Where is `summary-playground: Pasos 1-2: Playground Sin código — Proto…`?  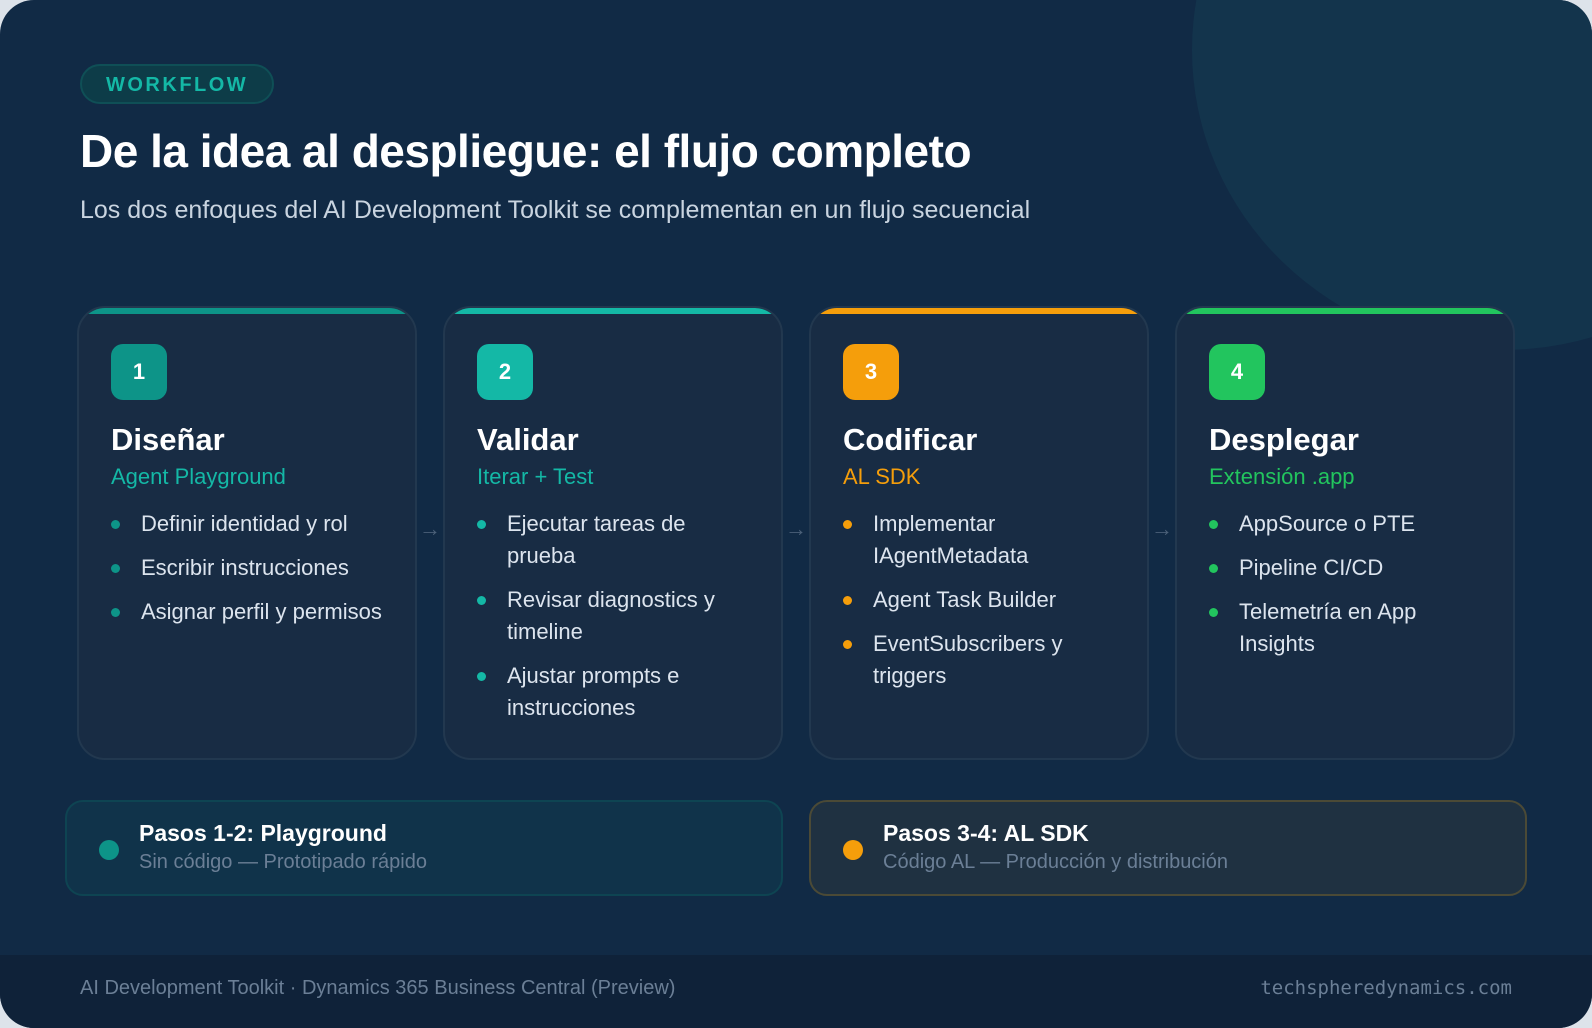 summary-playground: Pasos 1-2: Playground Sin código — Proto… is located at coordinates (424, 848).